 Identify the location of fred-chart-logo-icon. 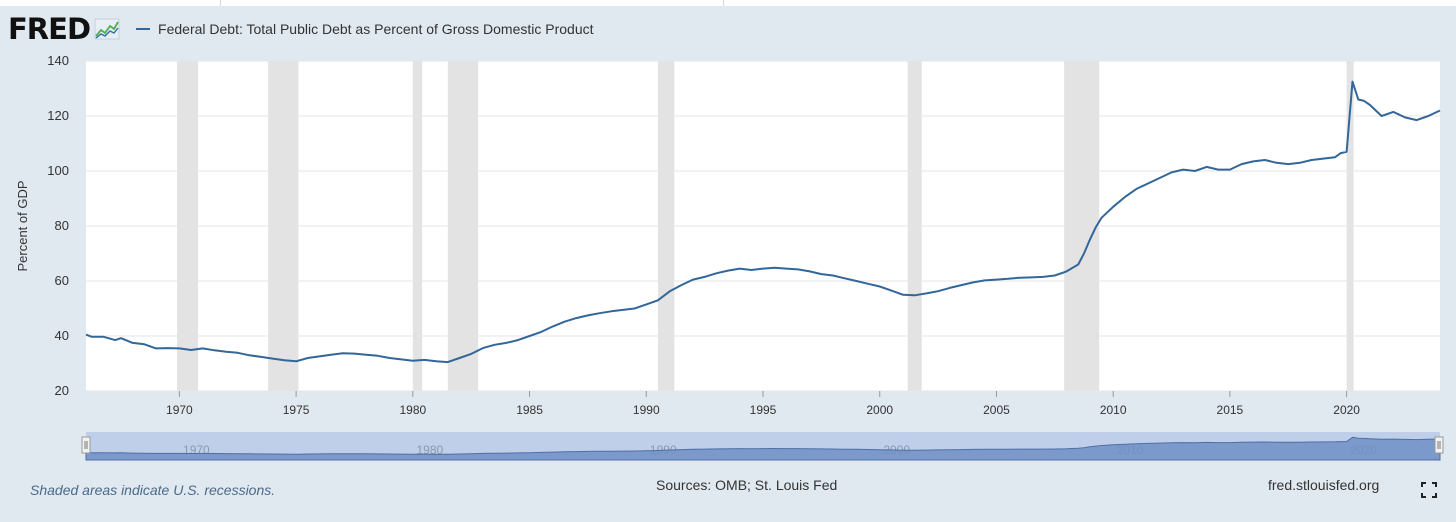
(107, 29).